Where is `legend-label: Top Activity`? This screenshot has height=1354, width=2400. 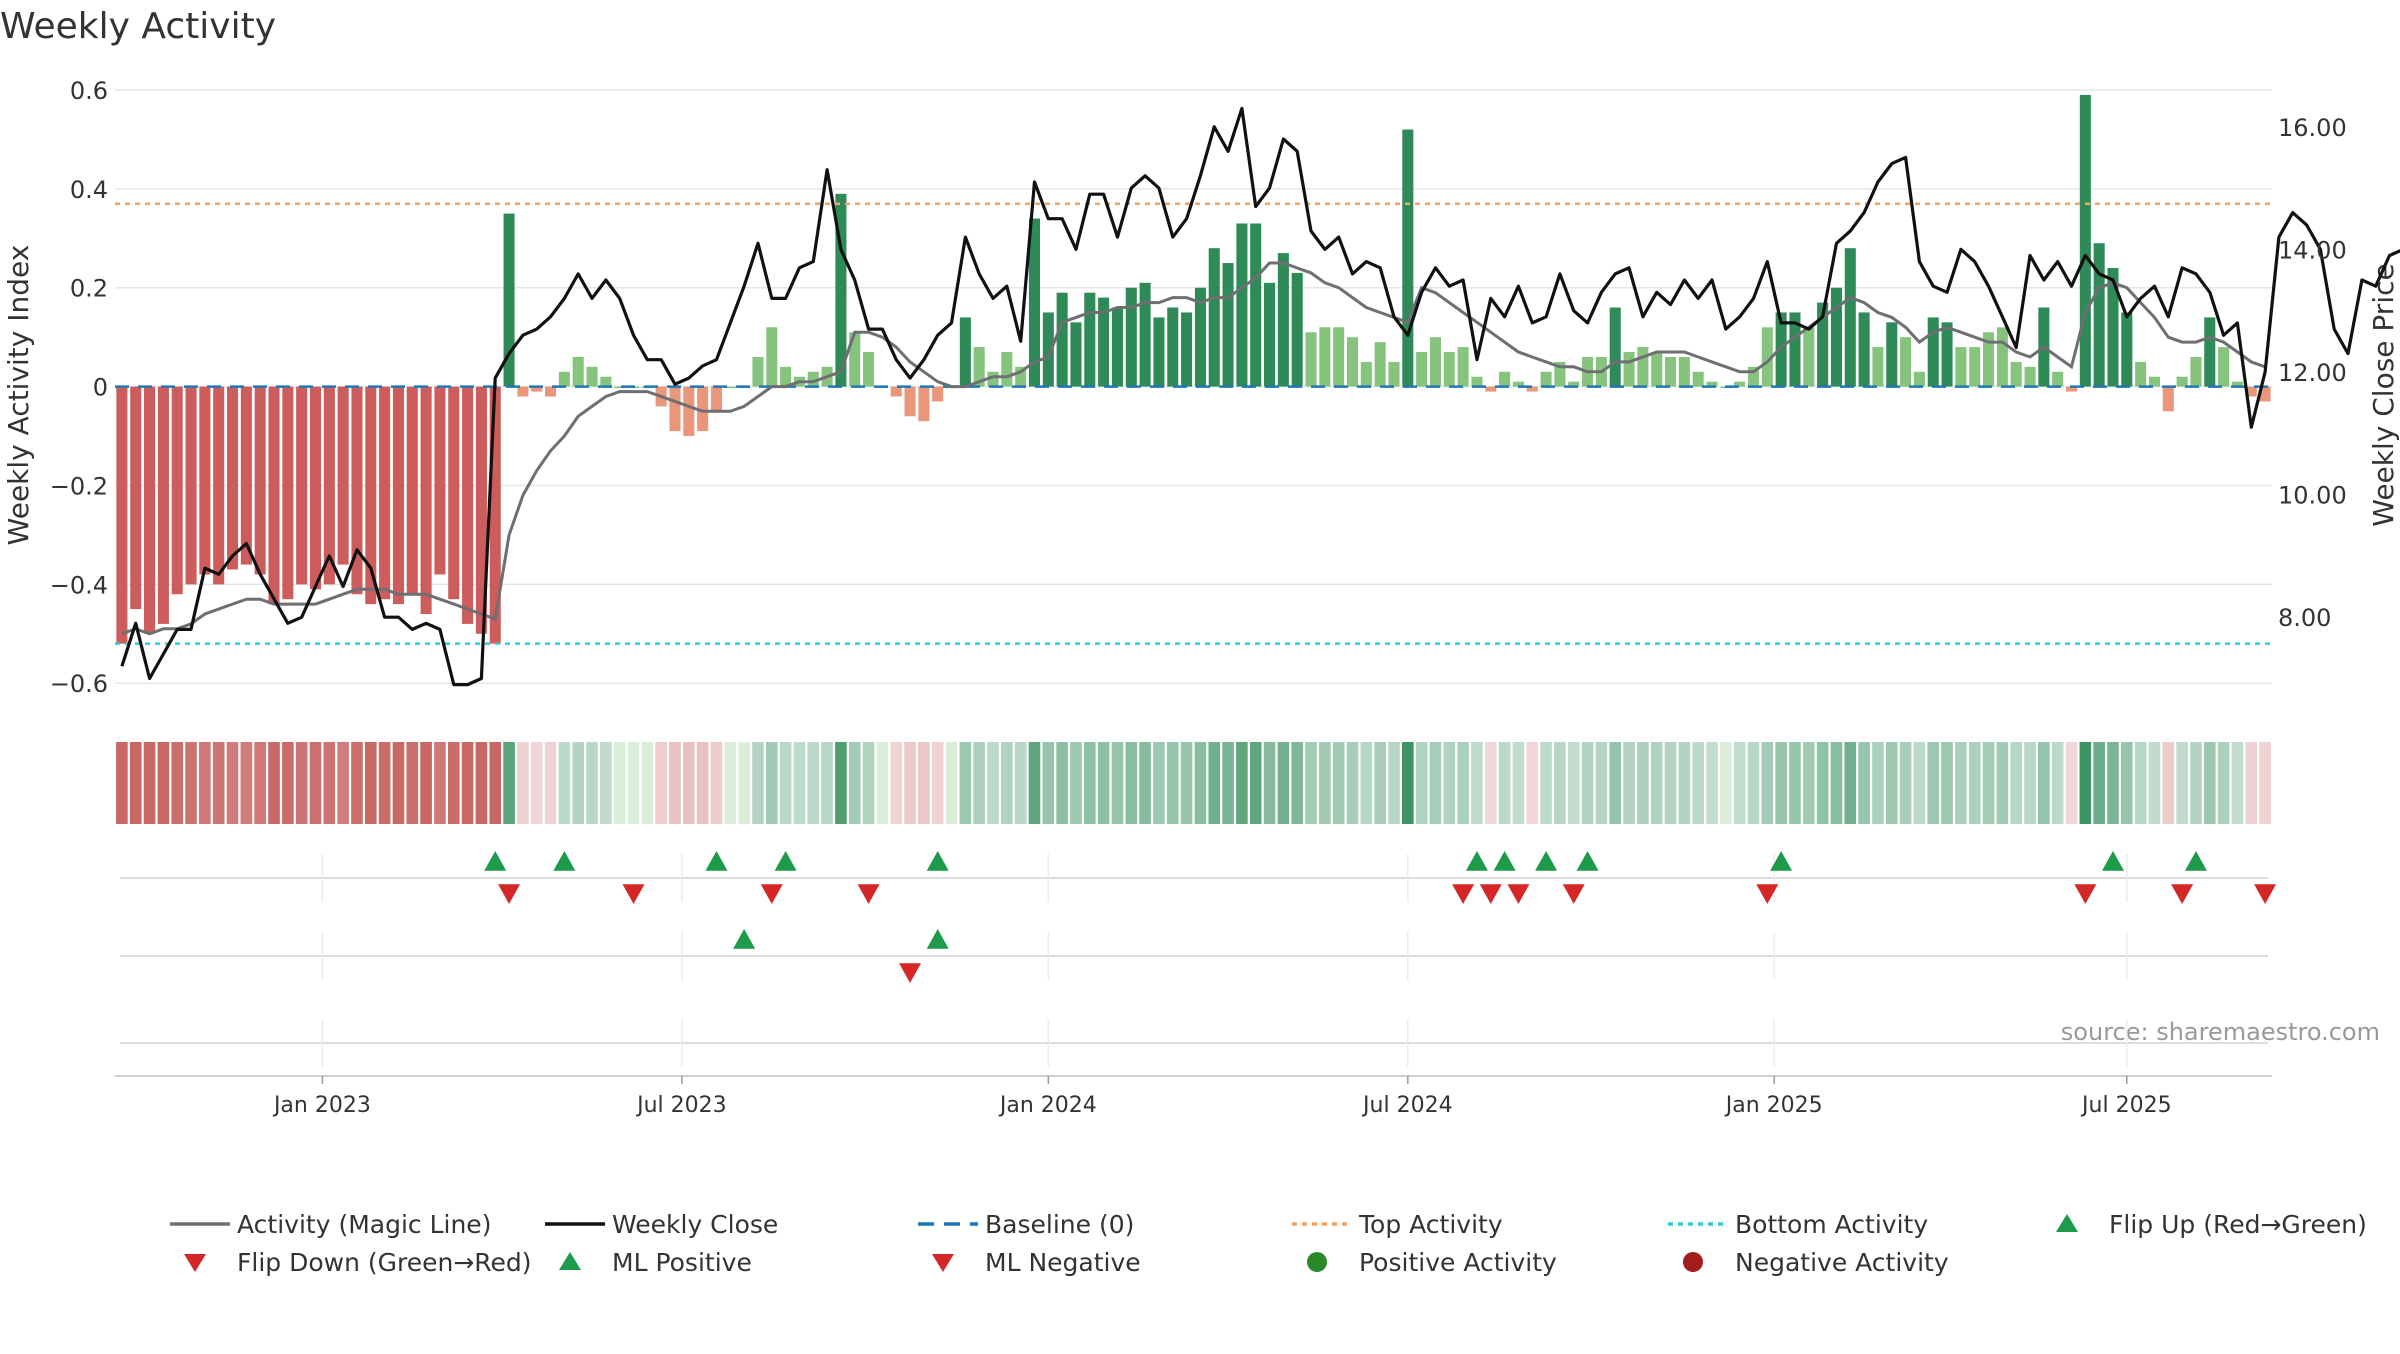 legend-label: Top Activity is located at coordinates (1430, 1224).